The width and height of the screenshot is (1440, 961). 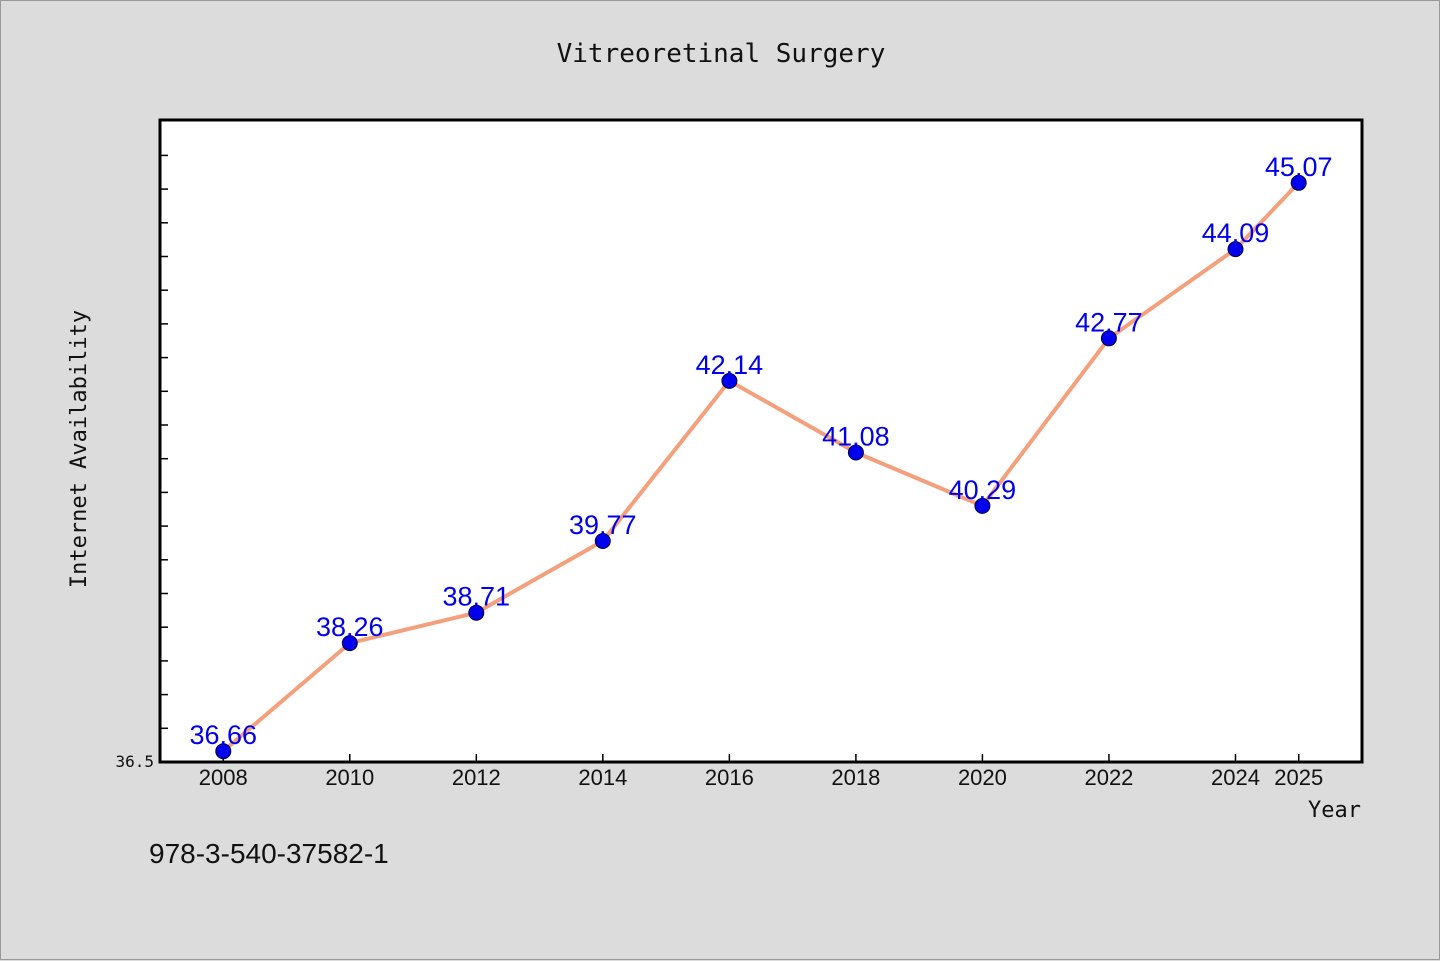 What do you see at coordinates (603, 525) in the screenshot?
I see `data-label: 39.77` at bounding box center [603, 525].